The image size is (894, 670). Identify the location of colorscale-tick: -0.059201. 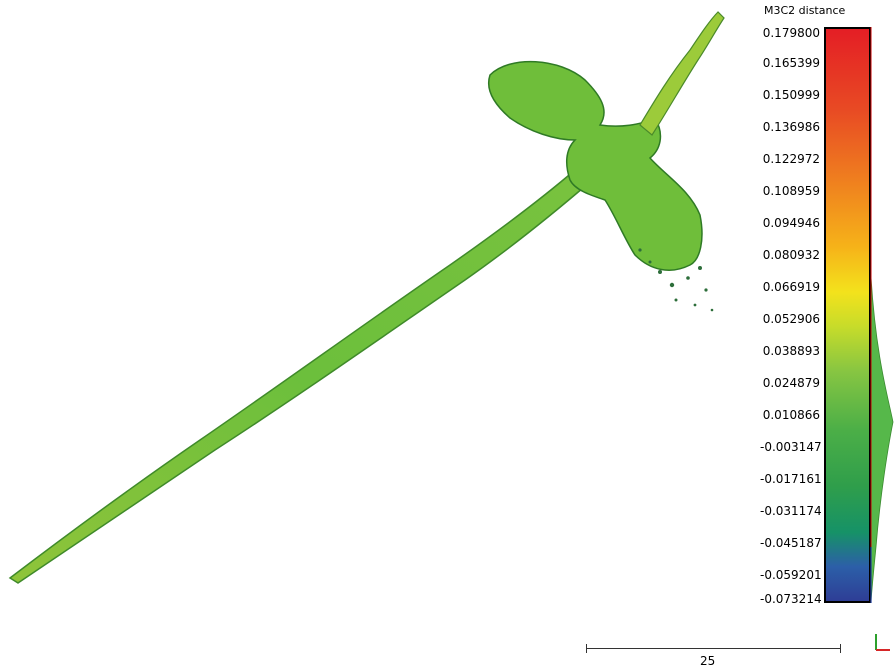
(791, 575).